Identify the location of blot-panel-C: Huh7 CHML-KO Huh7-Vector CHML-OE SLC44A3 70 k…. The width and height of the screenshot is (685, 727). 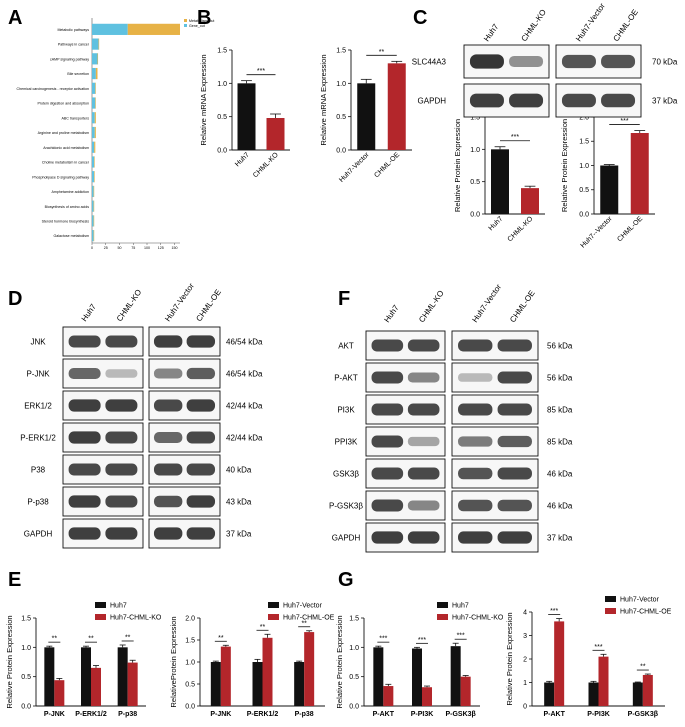
(545, 59).